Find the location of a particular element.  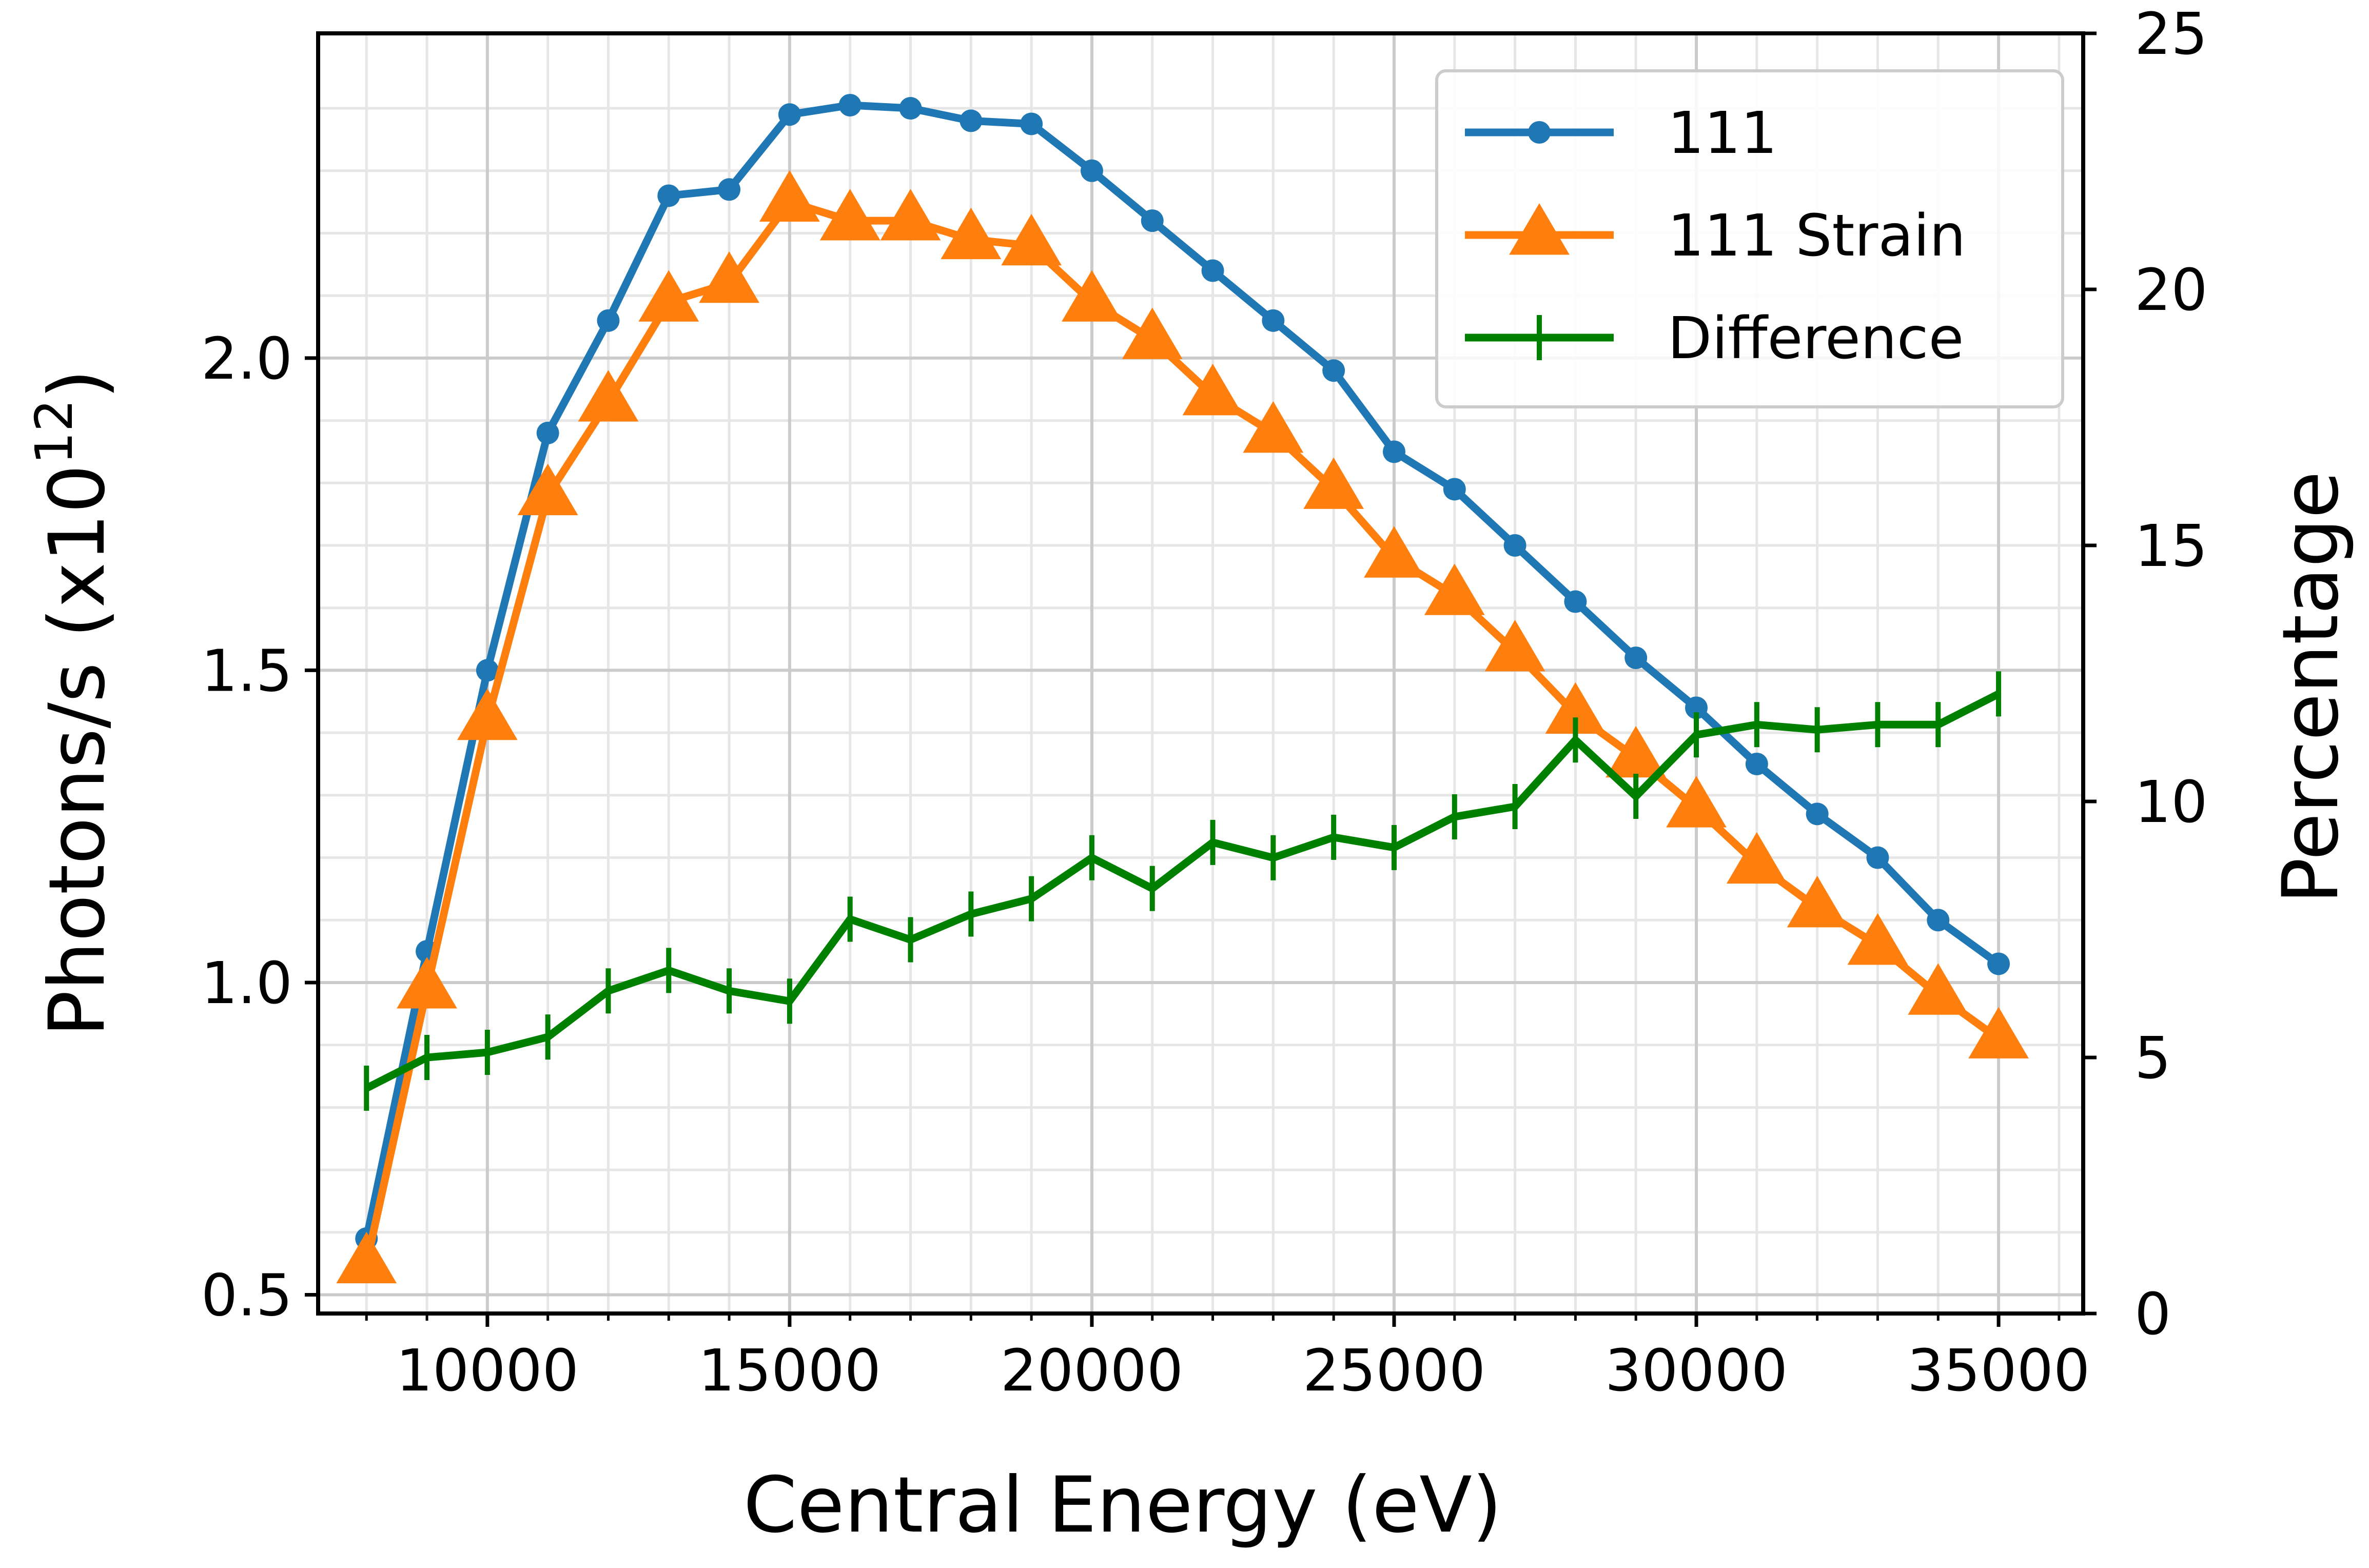

x-tick-label: 20000 is located at coordinates (1092, 1371).